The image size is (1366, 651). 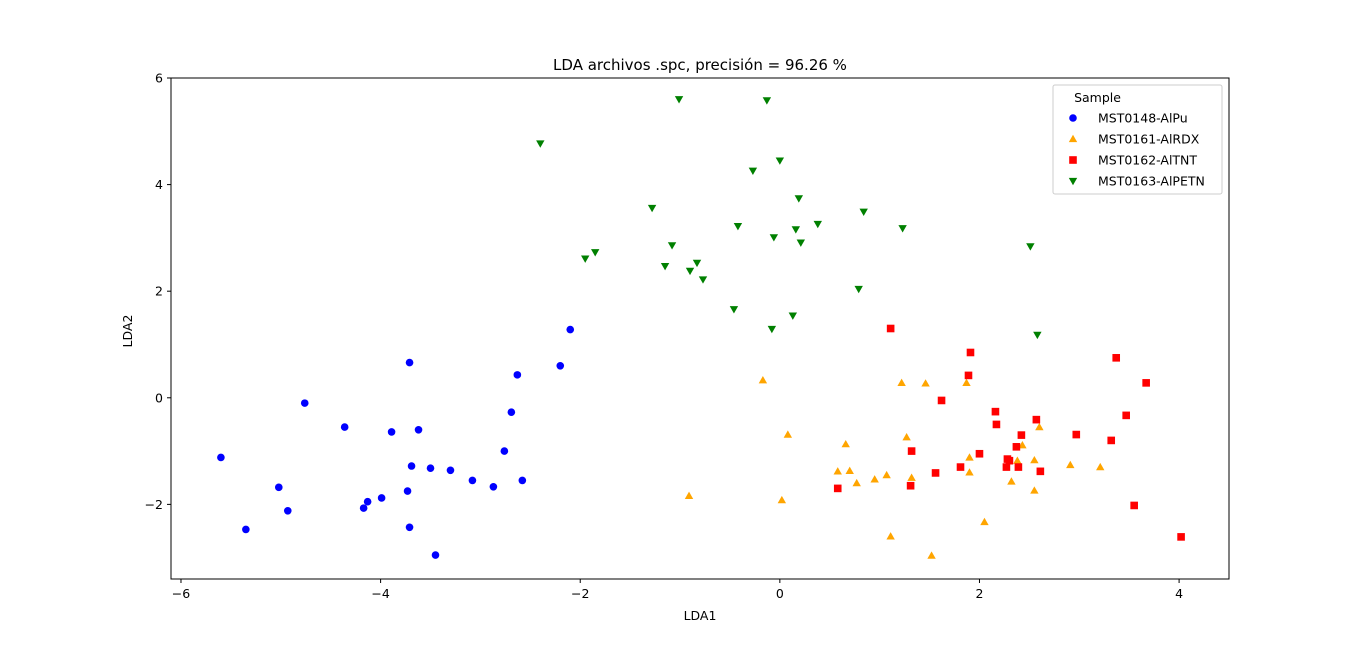 What do you see at coordinates (979, 593) in the screenshot?
I see `x-tick-label: 2` at bounding box center [979, 593].